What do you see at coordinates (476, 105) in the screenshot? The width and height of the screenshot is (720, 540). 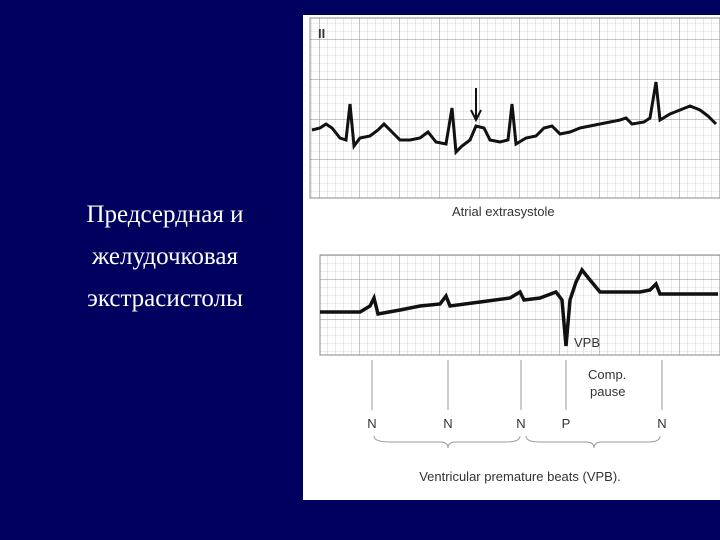 I see `arrow` at bounding box center [476, 105].